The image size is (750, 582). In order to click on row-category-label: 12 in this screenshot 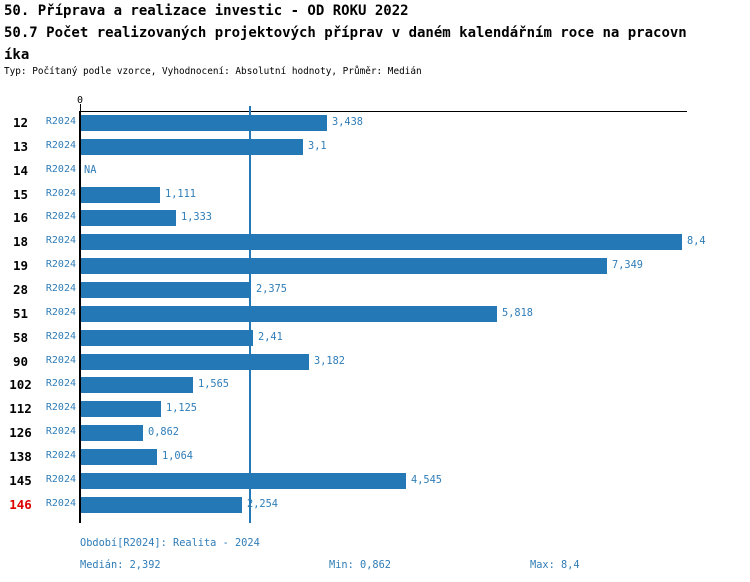, I will do `click(20, 122)`.